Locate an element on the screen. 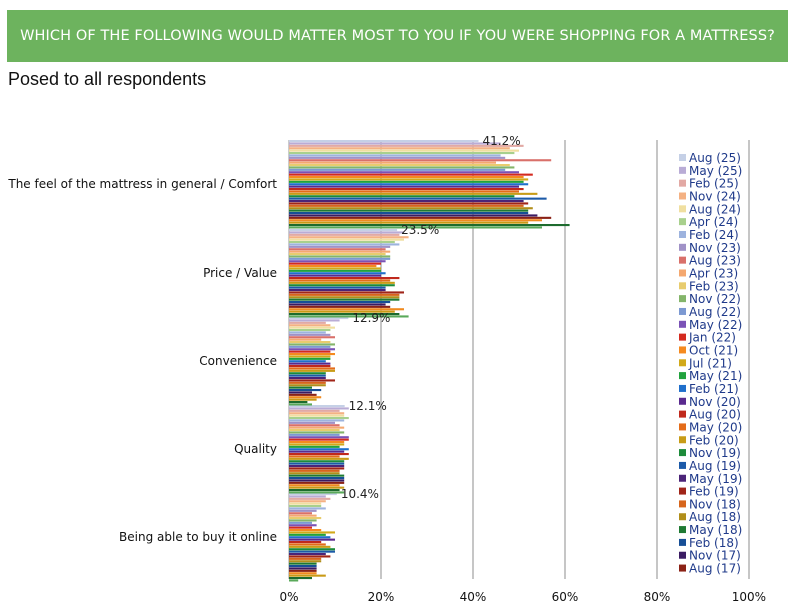  chart-subtitle: Posed to all respondents is located at coordinates (107, 79).